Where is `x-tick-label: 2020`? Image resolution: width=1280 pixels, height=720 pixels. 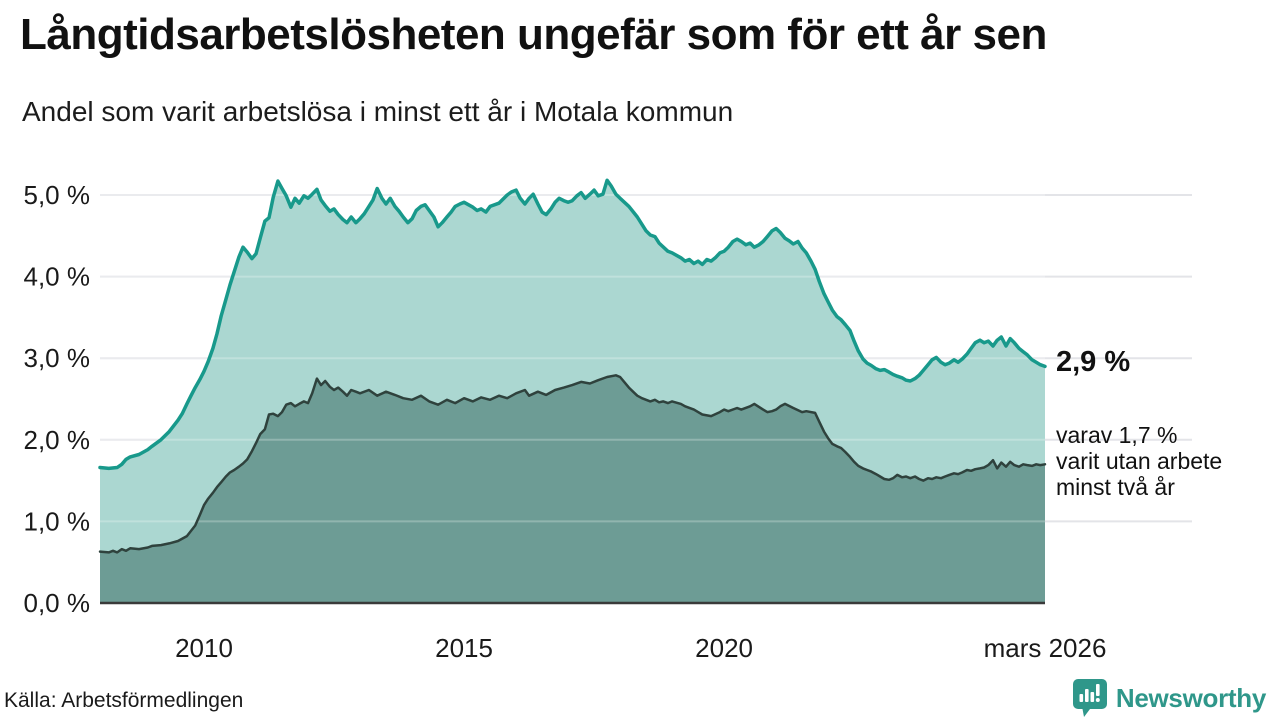
x-tick-label: 2020 is located at coordinates (724, 648).